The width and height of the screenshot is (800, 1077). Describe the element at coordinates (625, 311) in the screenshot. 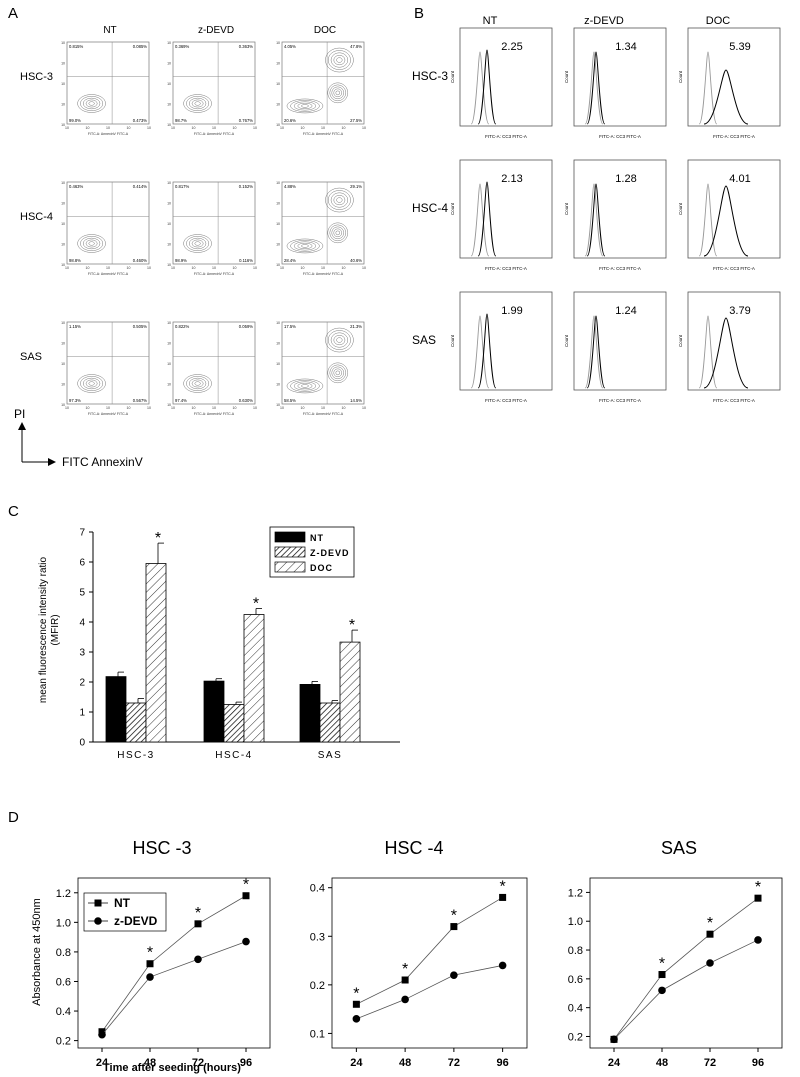

I see `histogram-mfir-value: 1.24` at that location.